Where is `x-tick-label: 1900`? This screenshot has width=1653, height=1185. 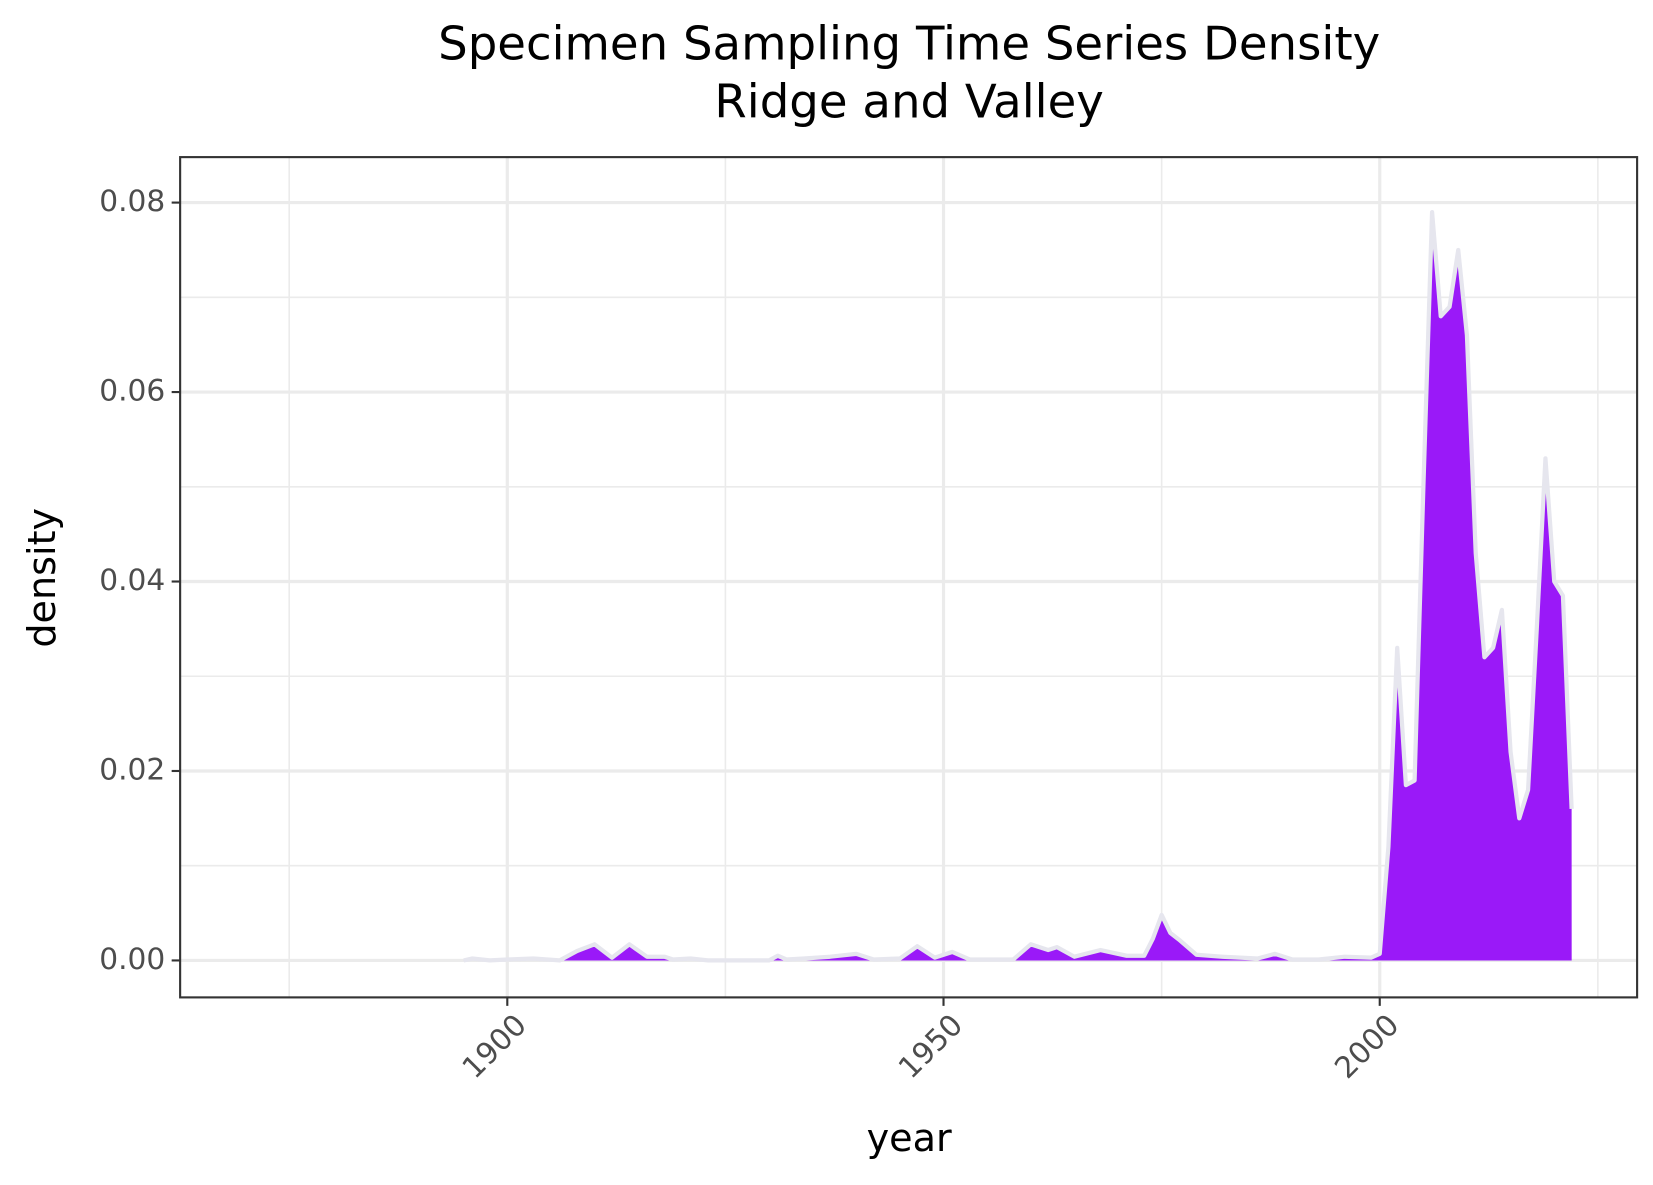 x-tick-label: 1900 is located at coordinates (494, 1046).